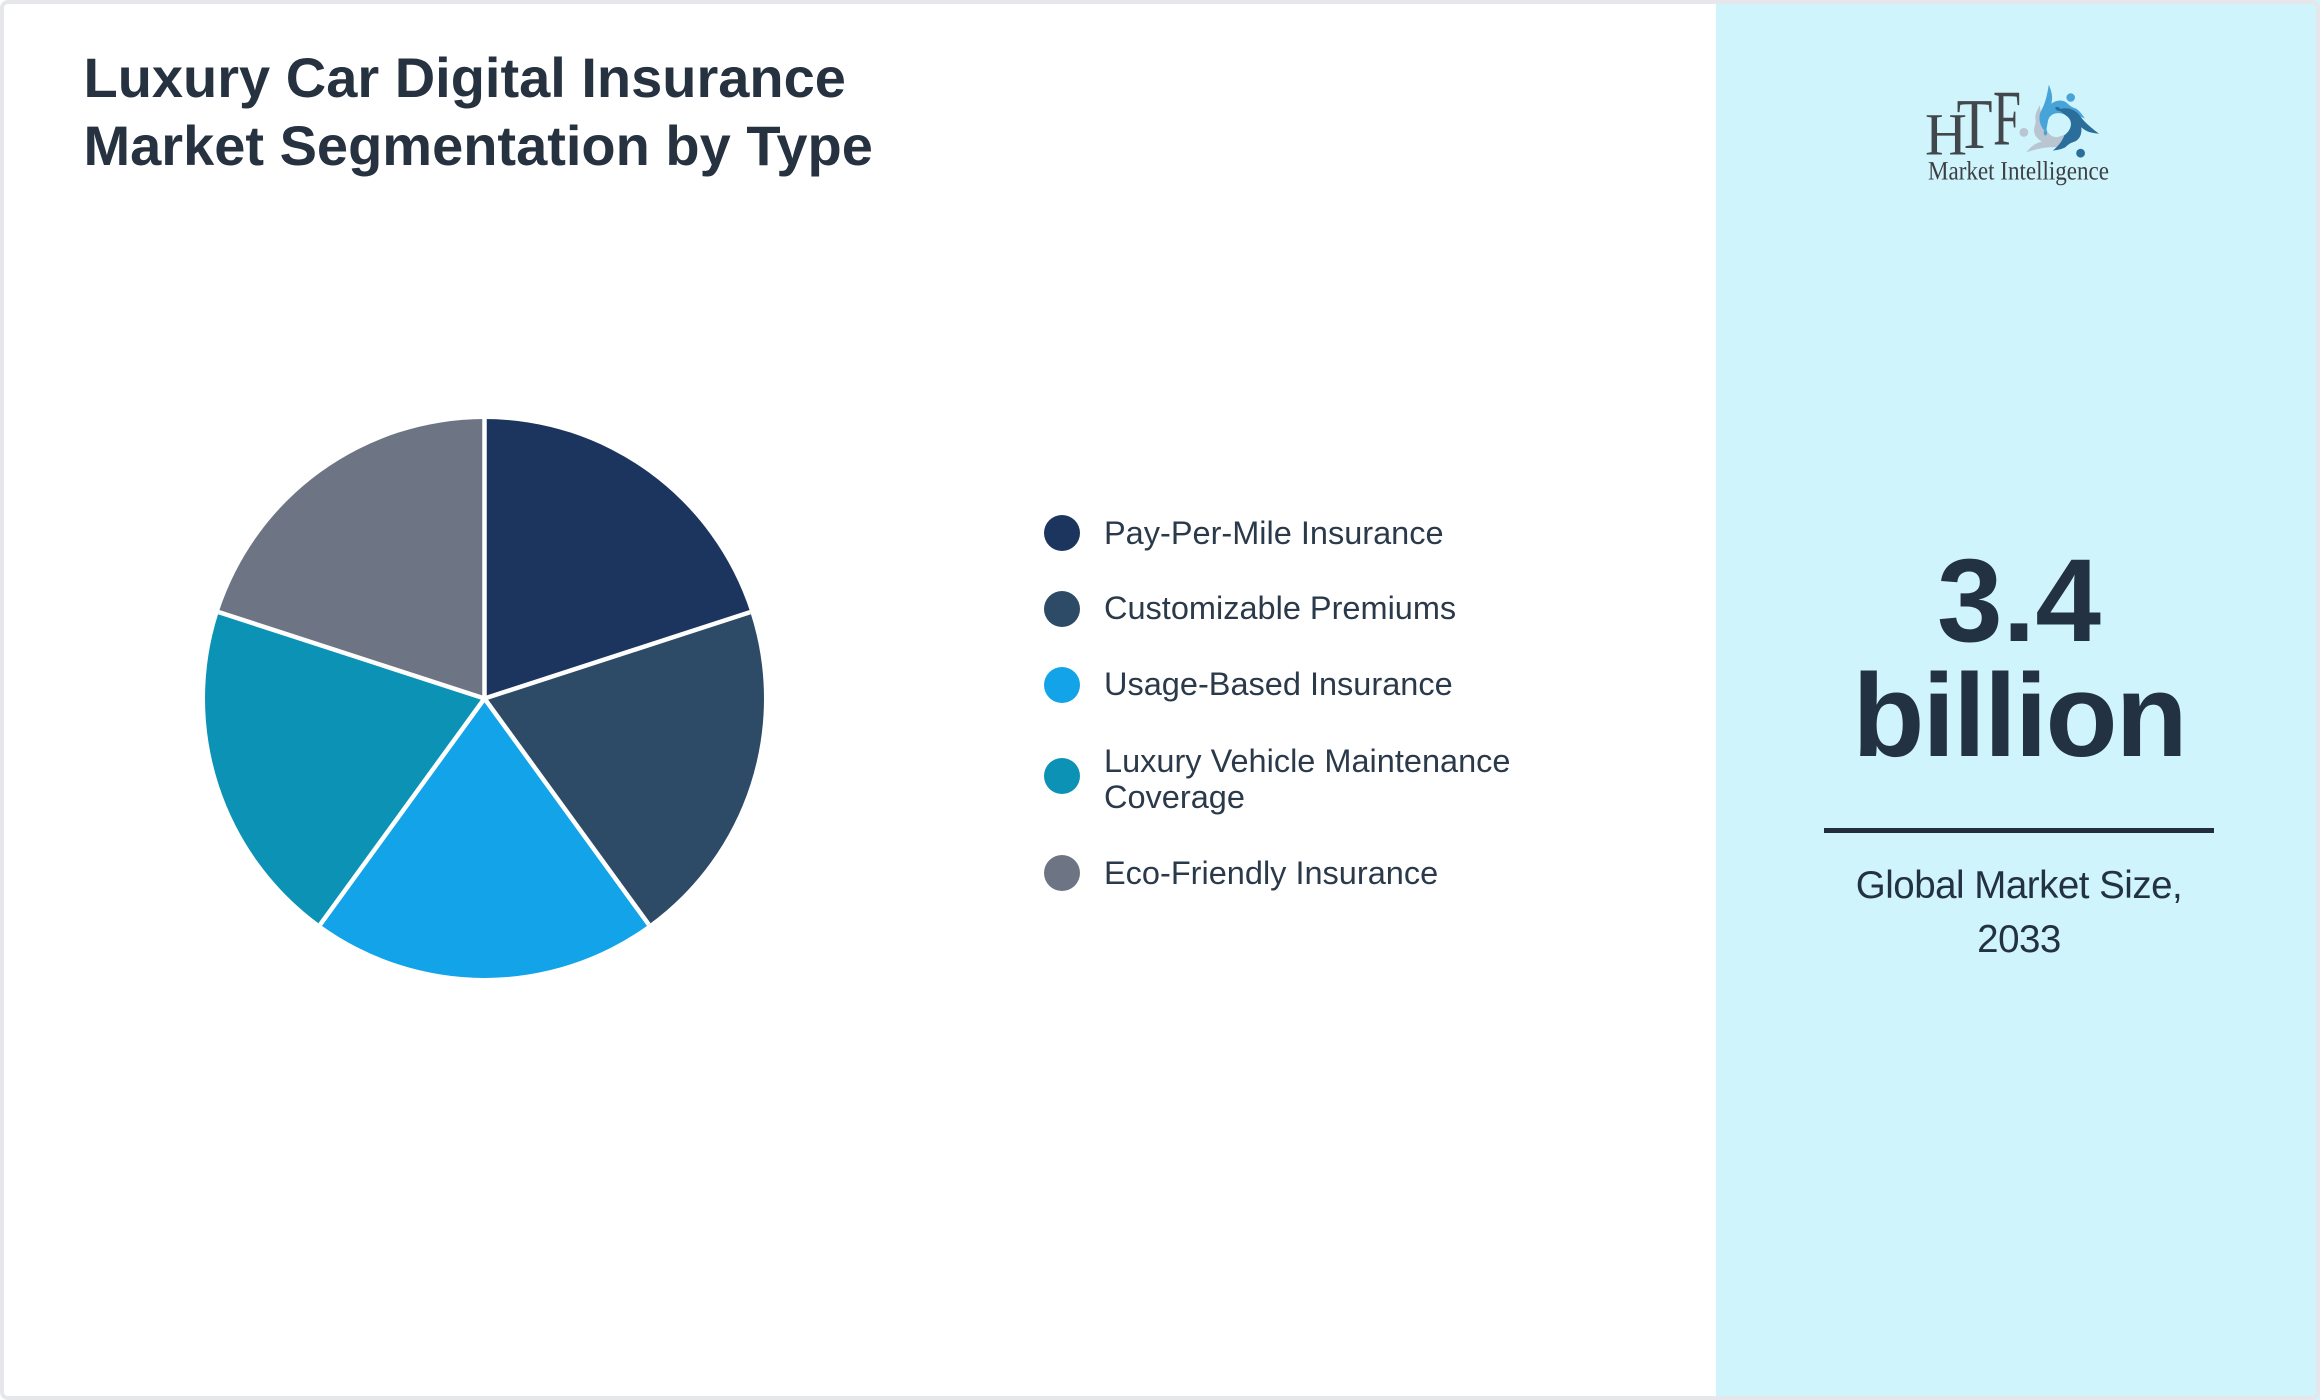  What do you see at coordinates (2018, 171) in the screenshot?
I see `svg-text: Market Intelligence` at bounding box center [2018, 171].